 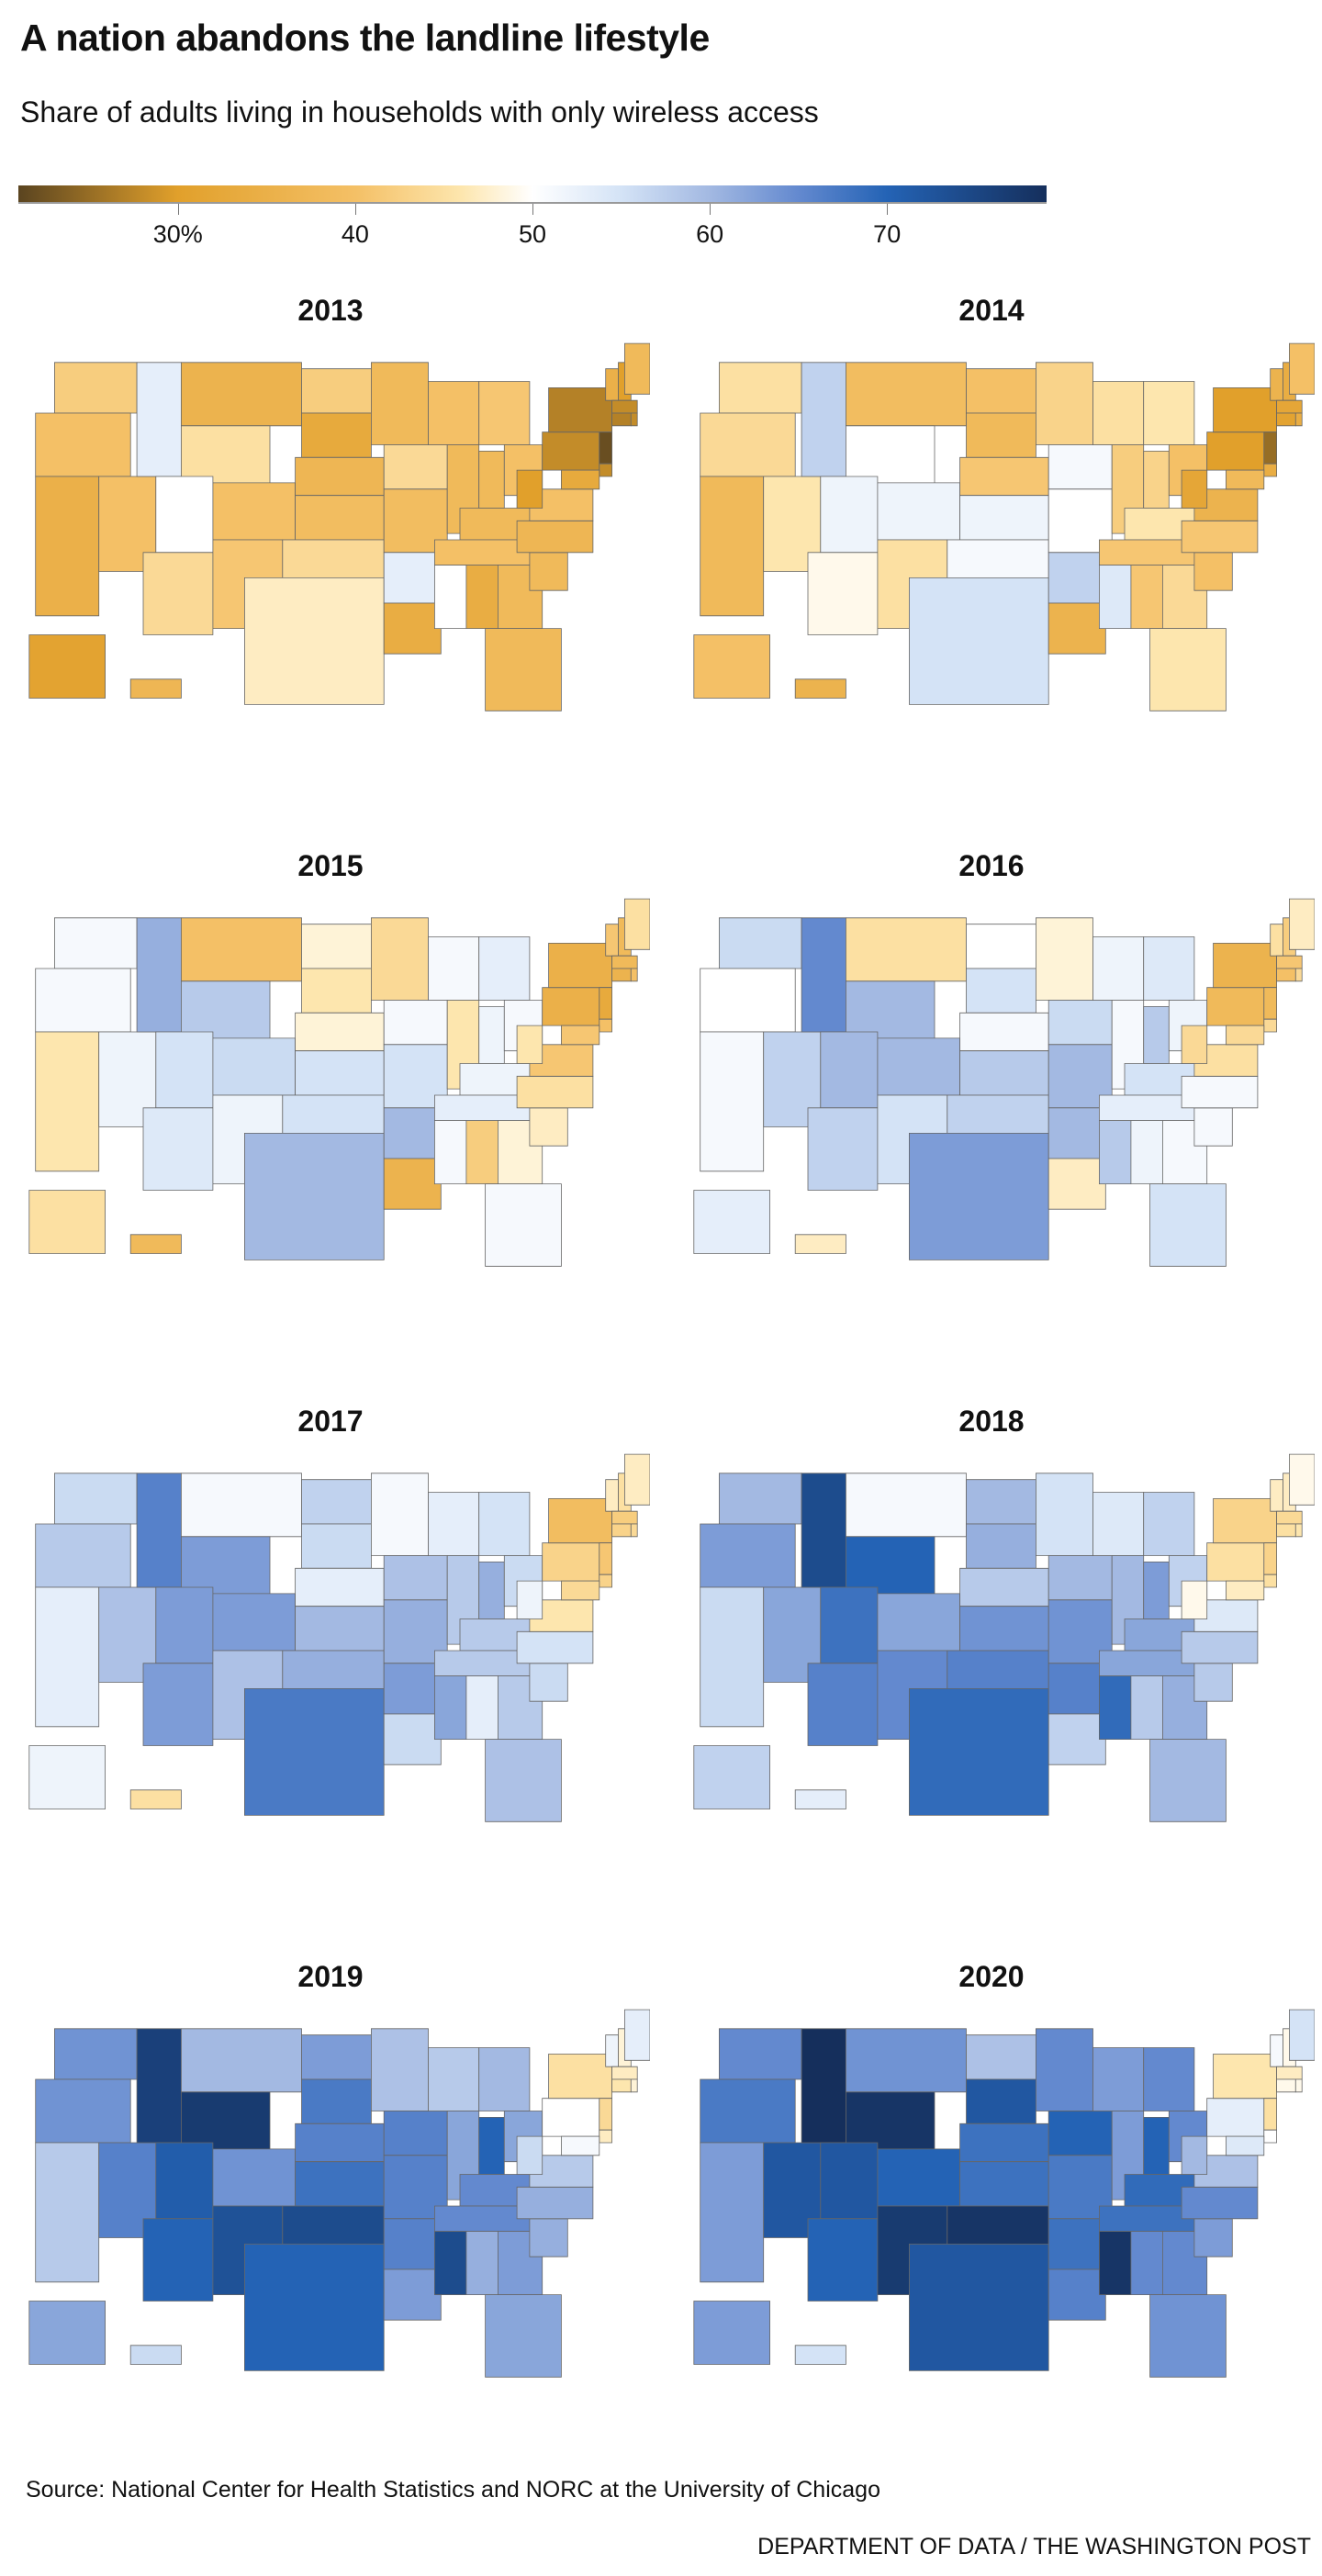 I want to click on state-MT: MT: 51%, so click(x=906, y=1505).